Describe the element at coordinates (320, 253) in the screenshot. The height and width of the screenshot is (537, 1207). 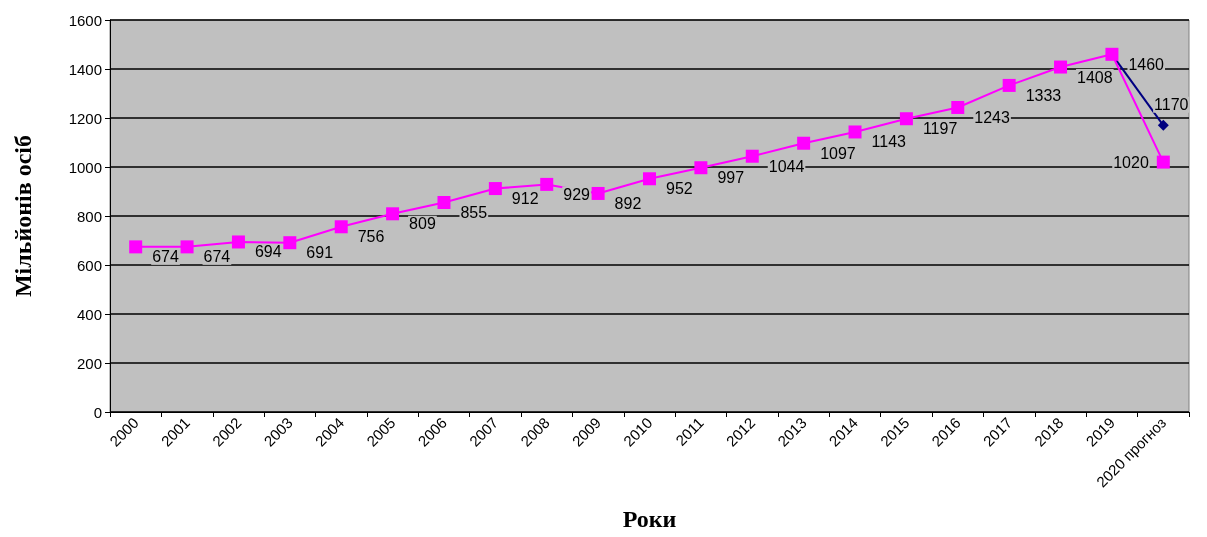
I see `data-label: 691` at that location.